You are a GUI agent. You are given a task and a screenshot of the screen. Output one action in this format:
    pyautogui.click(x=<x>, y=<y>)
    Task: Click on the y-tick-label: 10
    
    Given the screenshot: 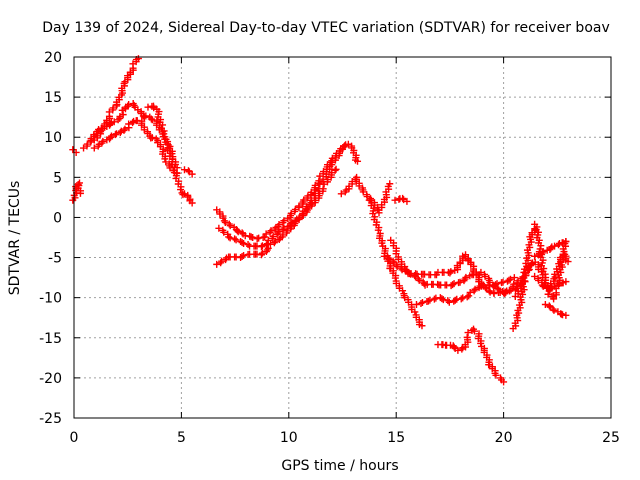 What is the action you would take?
    pyautogui.click(x=53, y=138)
    